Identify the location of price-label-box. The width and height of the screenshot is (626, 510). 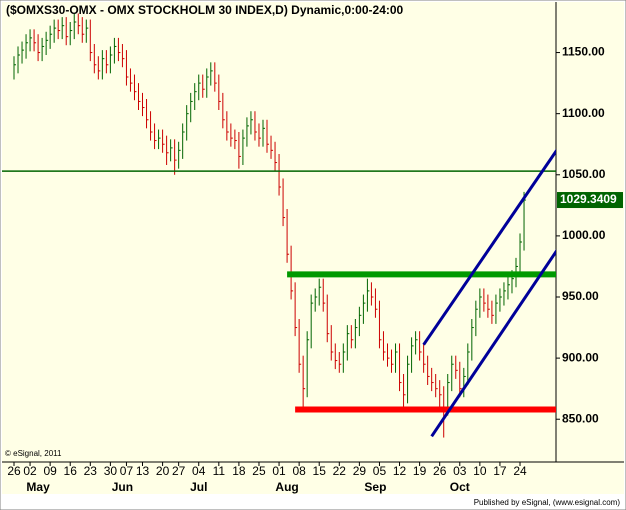
(590, 200).